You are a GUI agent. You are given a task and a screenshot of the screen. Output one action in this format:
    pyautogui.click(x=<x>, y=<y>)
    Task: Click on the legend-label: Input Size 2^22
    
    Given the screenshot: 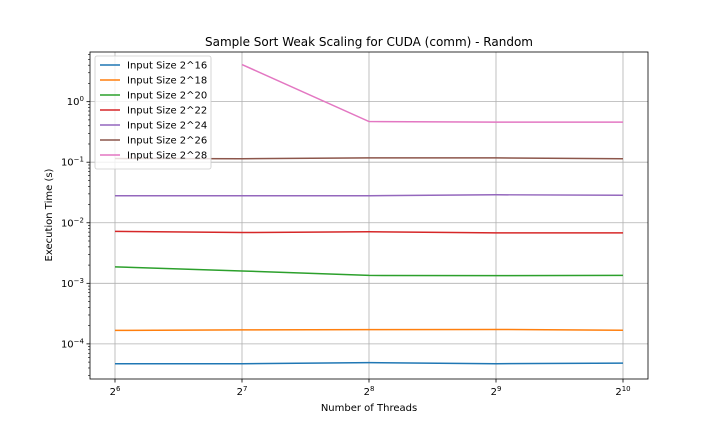 What is the action you would take?
    pyautogui.click(x=167, y=111)
    